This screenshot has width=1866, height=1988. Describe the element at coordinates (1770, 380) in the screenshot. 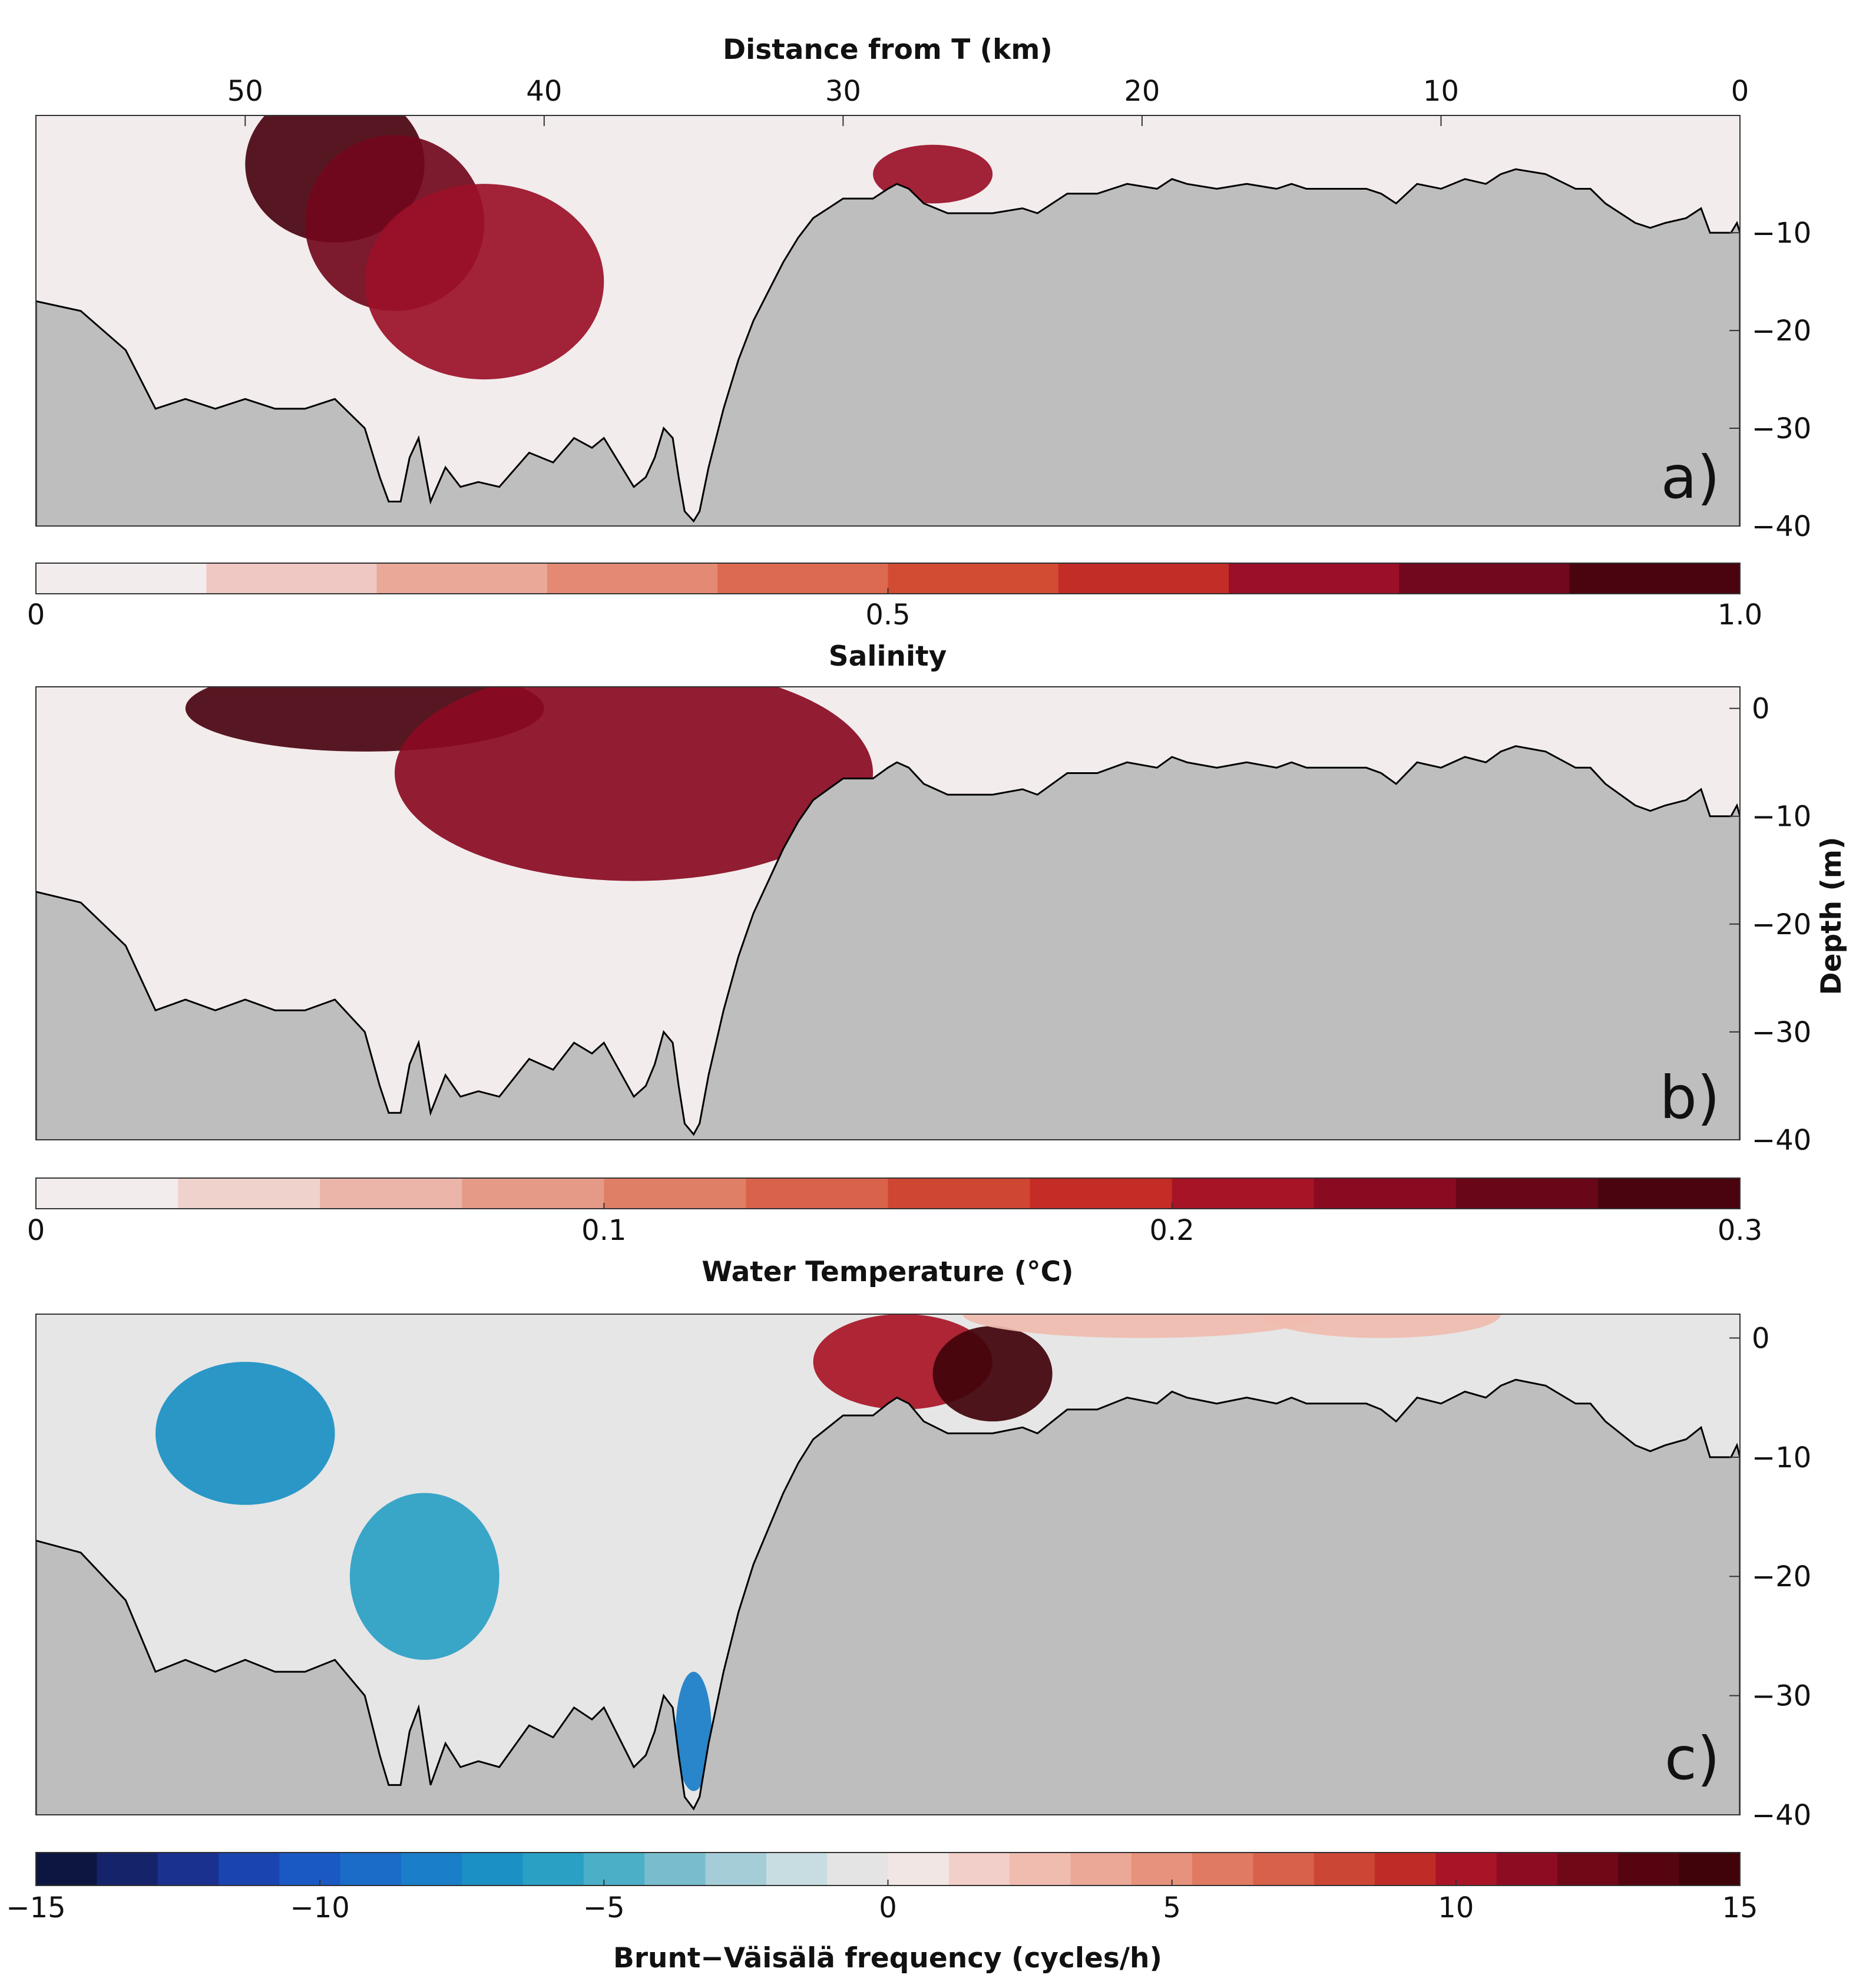

I see `panel-a-y-ticks: −10 −20 −30 −40` at that location.